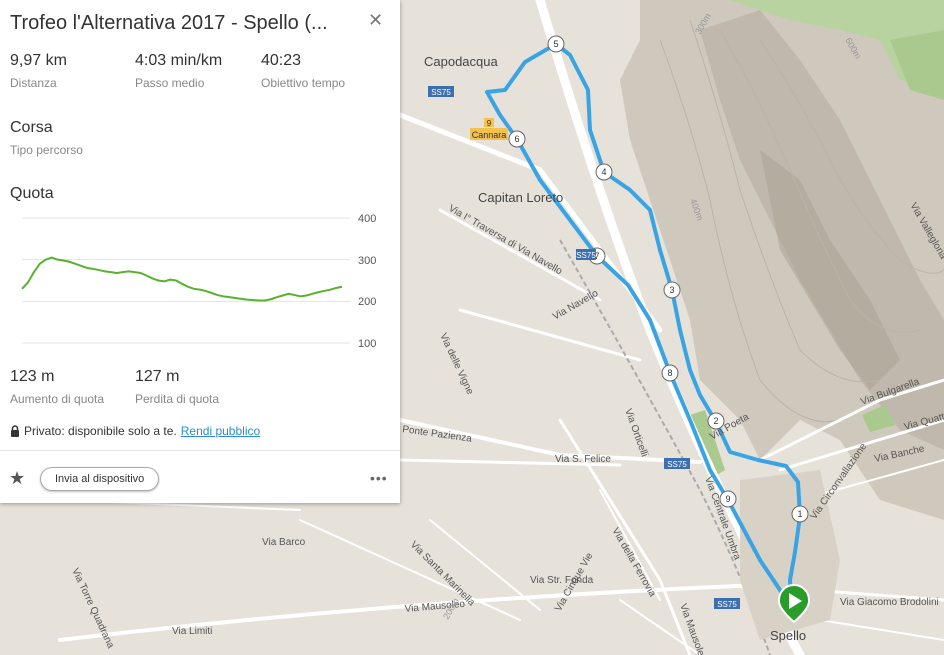 This screenshot has height=655, width=944. I want to click on send-to-device-button: Invia al dispositivo, so click(100, 479).